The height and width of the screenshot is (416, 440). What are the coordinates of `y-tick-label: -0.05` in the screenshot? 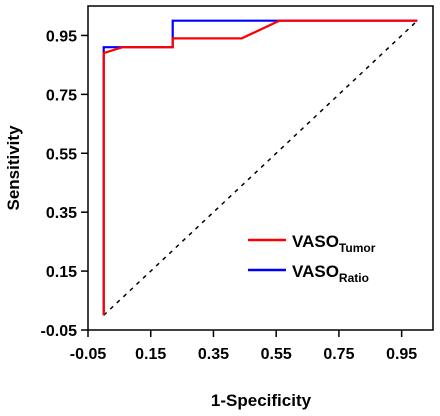 It's located at (59, 331).